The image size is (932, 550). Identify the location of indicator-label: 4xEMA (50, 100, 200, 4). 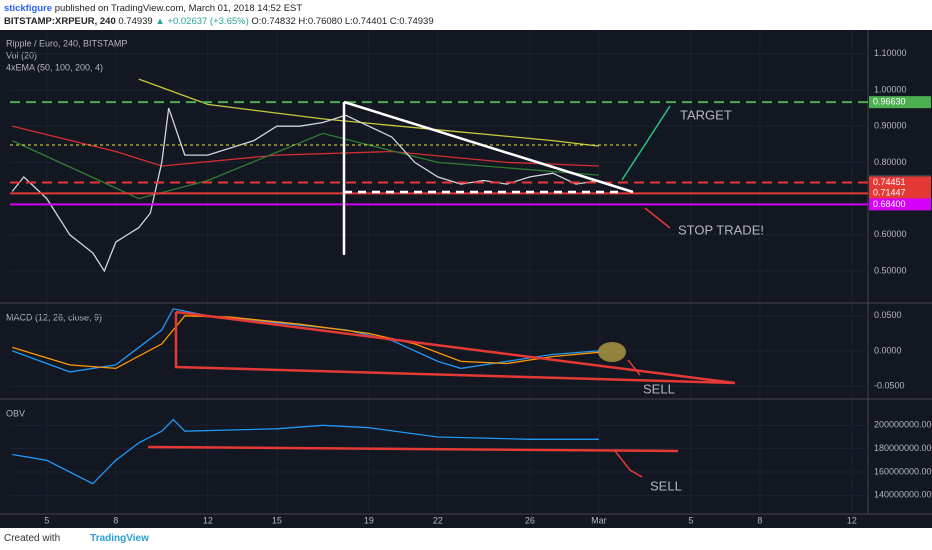
(54, 67).